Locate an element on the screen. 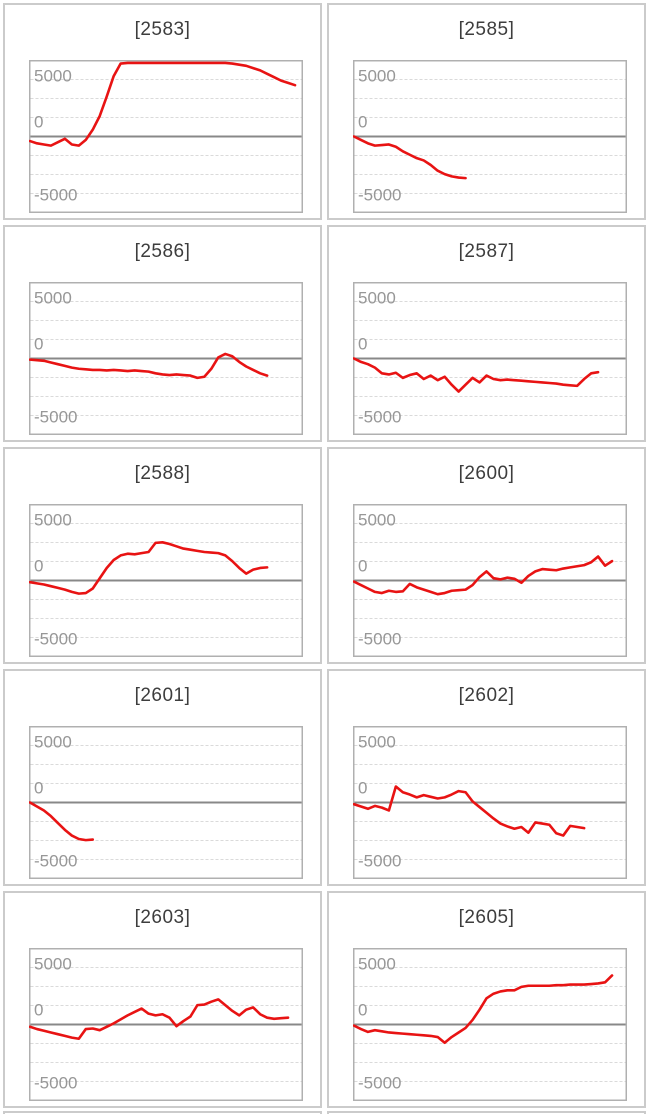 The width and height of the screenshot is (653, 1114). chart-title: [2588] is located at coordinates (162, 473).